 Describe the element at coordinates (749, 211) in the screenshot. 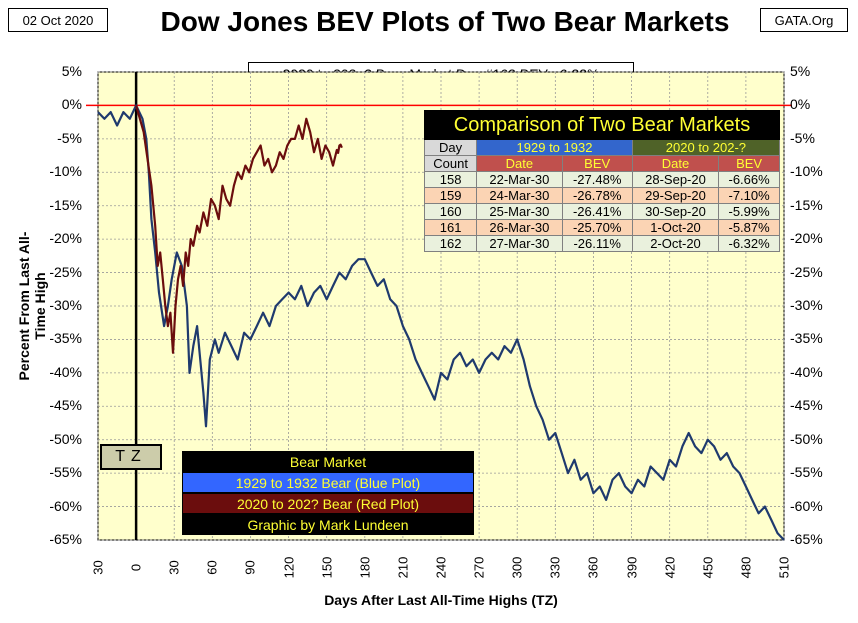

I see `table-cell-b2: -5.99%` at that location.